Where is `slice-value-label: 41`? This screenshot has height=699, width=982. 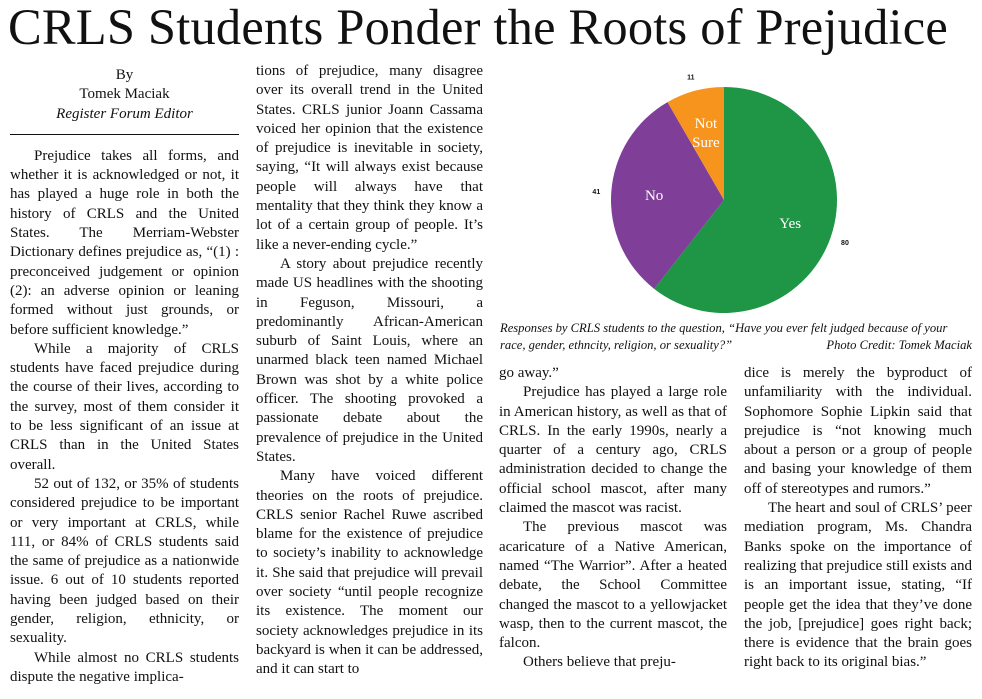
slice-value-label: 41 is located at coordinates (596, 192).